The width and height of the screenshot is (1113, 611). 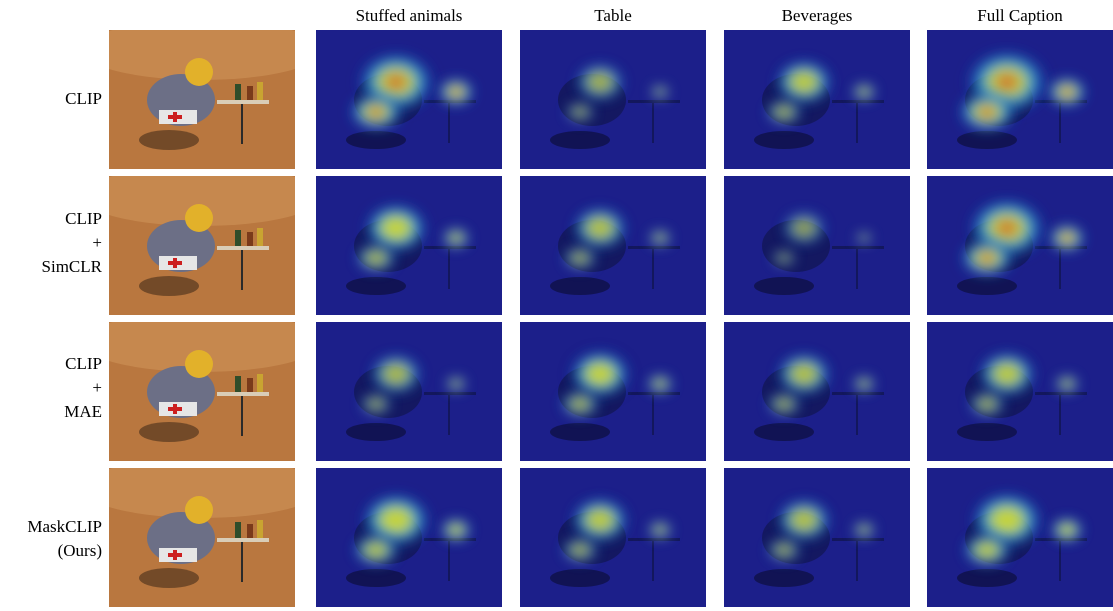 I want to click on input-photo-clip-simclr, so click(x=202, y=245).